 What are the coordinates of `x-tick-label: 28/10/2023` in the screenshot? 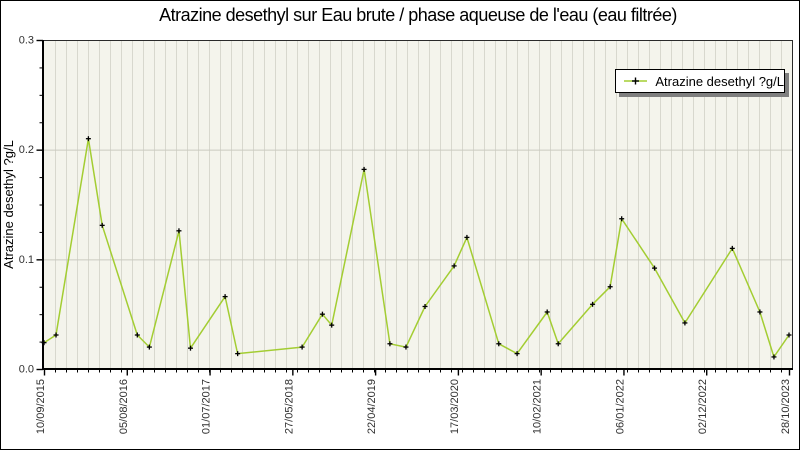 It's located at (786, 406).